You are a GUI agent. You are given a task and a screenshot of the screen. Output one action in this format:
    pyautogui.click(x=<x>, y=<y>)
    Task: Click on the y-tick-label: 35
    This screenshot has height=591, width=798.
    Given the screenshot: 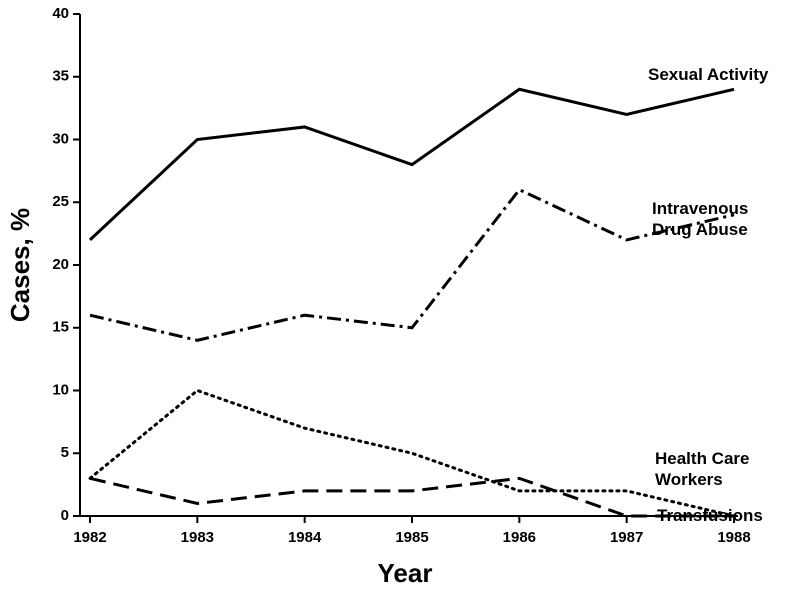 What is the action you would take?
    pyautogui.click(x=60, y=76)
    